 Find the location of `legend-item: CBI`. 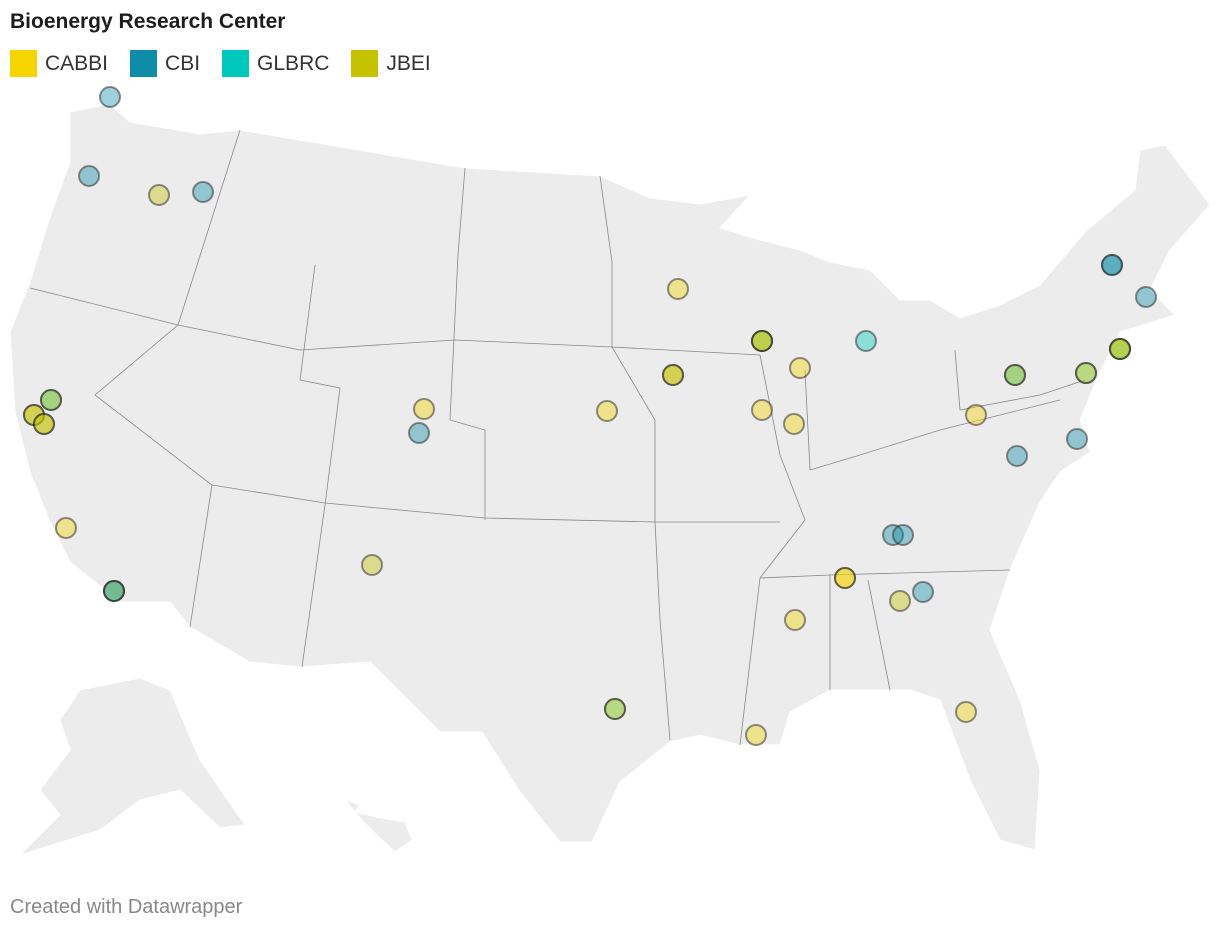

legend-item: CBI is located at coordinates (165, 63).